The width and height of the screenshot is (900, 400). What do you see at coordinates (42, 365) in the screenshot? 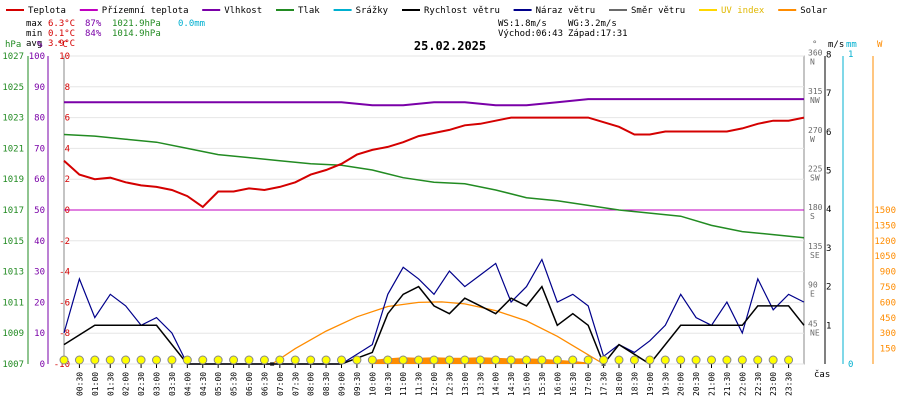
I see `tick-label-percent: 0` at bounding box center [42, 365].